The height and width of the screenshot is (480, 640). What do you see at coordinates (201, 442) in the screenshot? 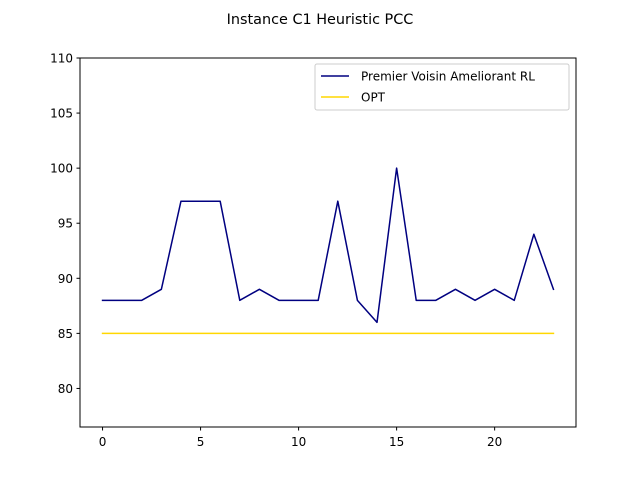
I see `x-tick-label: 5` at bounding box center [201, 442].